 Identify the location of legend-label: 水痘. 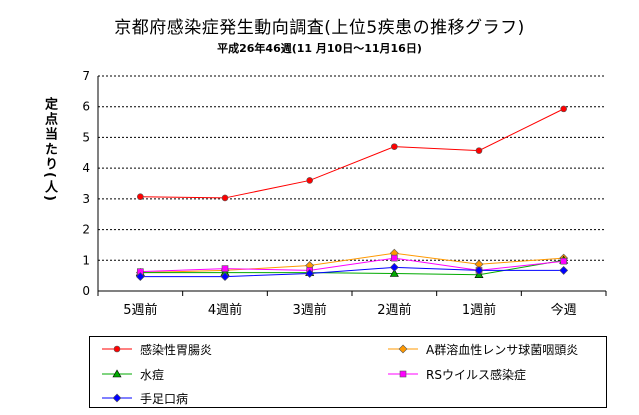
(152, 374).